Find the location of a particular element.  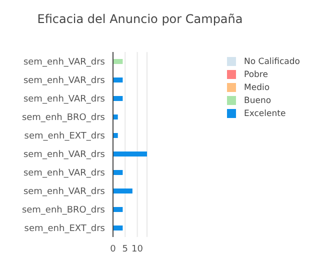

chart-title: Eficacia del Anuncio por Campaña is located at coordinates (140, 19).